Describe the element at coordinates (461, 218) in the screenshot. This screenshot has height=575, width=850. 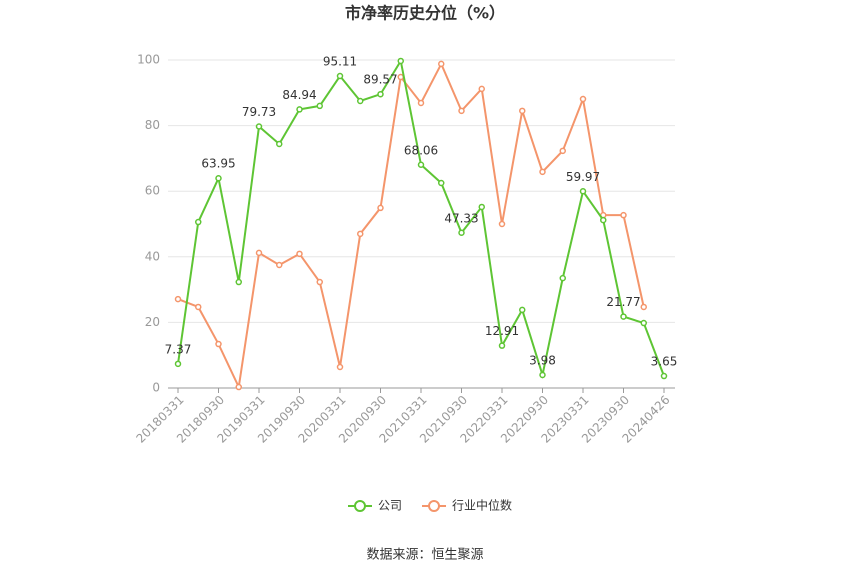
I see `data-label: 47.33` at that location.